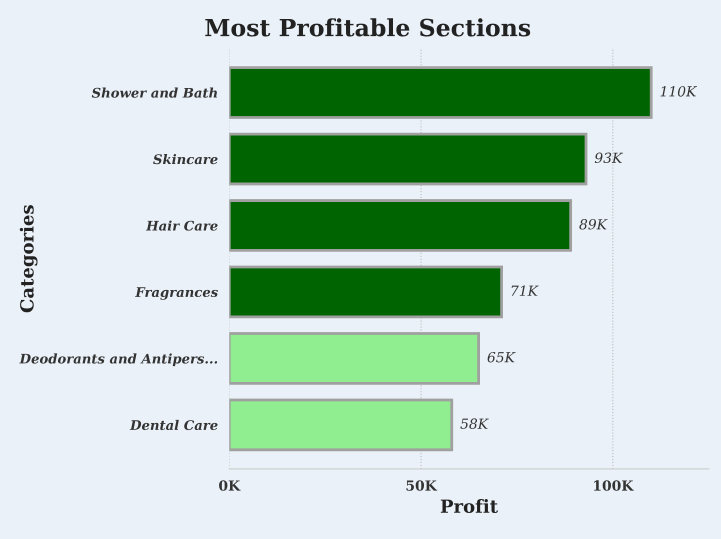  What do you see at coordinates (422, 485) in the screenshot?
I see `x-tick-label: 50K` at bounding box center [422, 485].